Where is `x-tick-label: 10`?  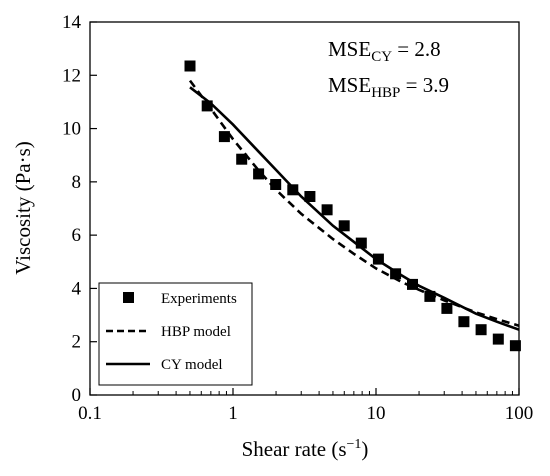
x-tick-label: 10 is located at coordinates (376, 413).